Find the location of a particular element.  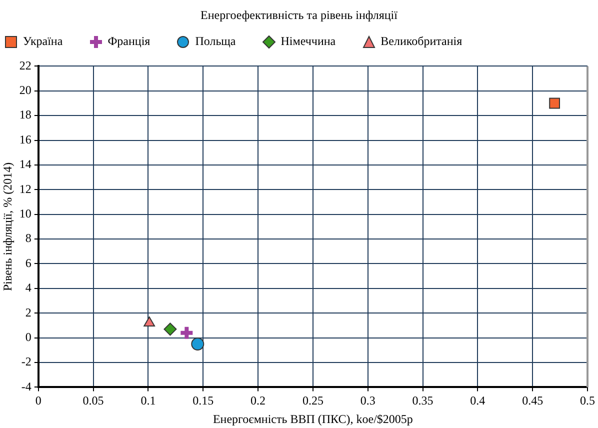

y-tick-label: 6 is located at coordinates (28, 263).